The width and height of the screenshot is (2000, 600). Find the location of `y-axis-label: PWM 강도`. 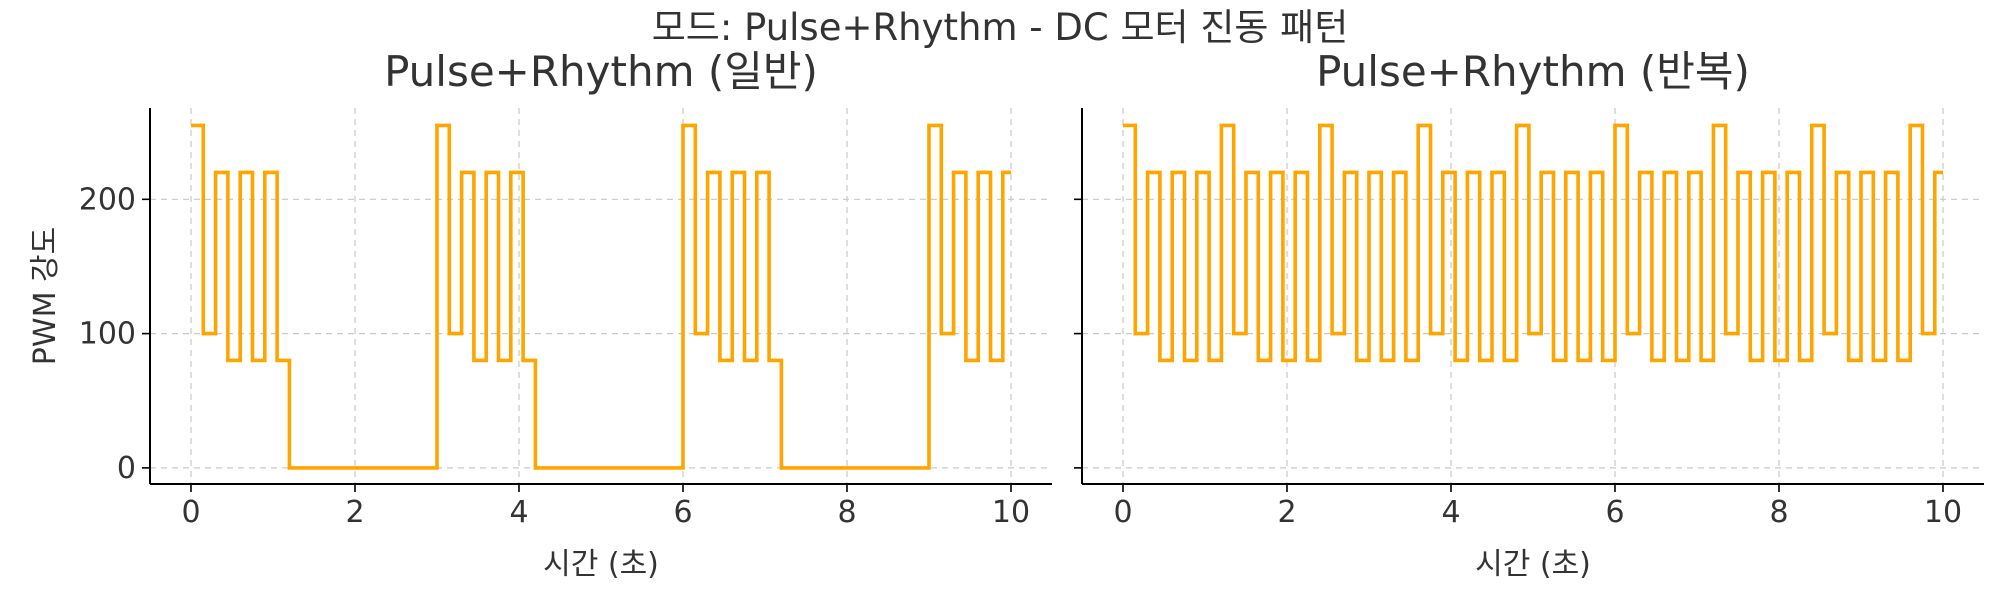

y-axis-label: PWM 강도 is located at coordinates (45, 296).